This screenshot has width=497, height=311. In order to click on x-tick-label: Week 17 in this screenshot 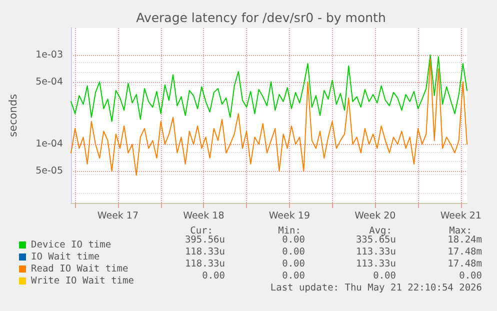, I will do `click(118, 216)`.